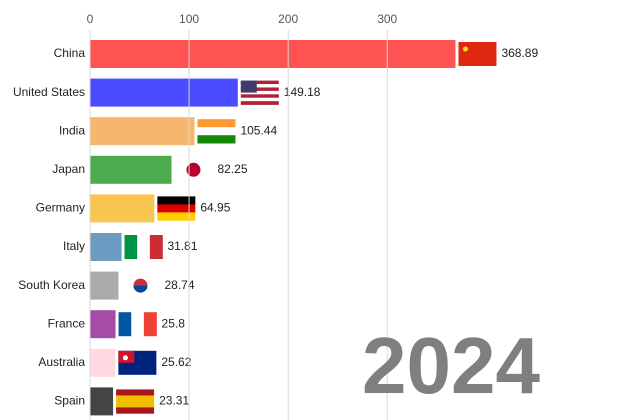  What do you see at coordinates (69, 401) in the screenshot?
I see `y-tick-label: Spain` at bounding box center [69, 401].